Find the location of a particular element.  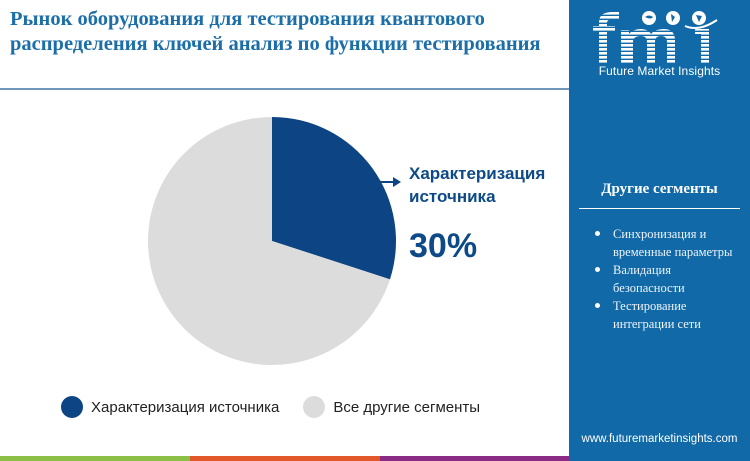

list-item: Валидация безопасности is located at coordinates (670, 279).